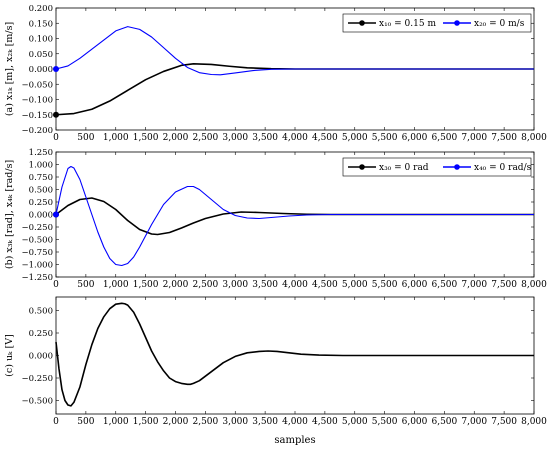  Describe the element at coordinates (37, 116) in the screenshot. I see `y-tick-label: −0.150` at that location.